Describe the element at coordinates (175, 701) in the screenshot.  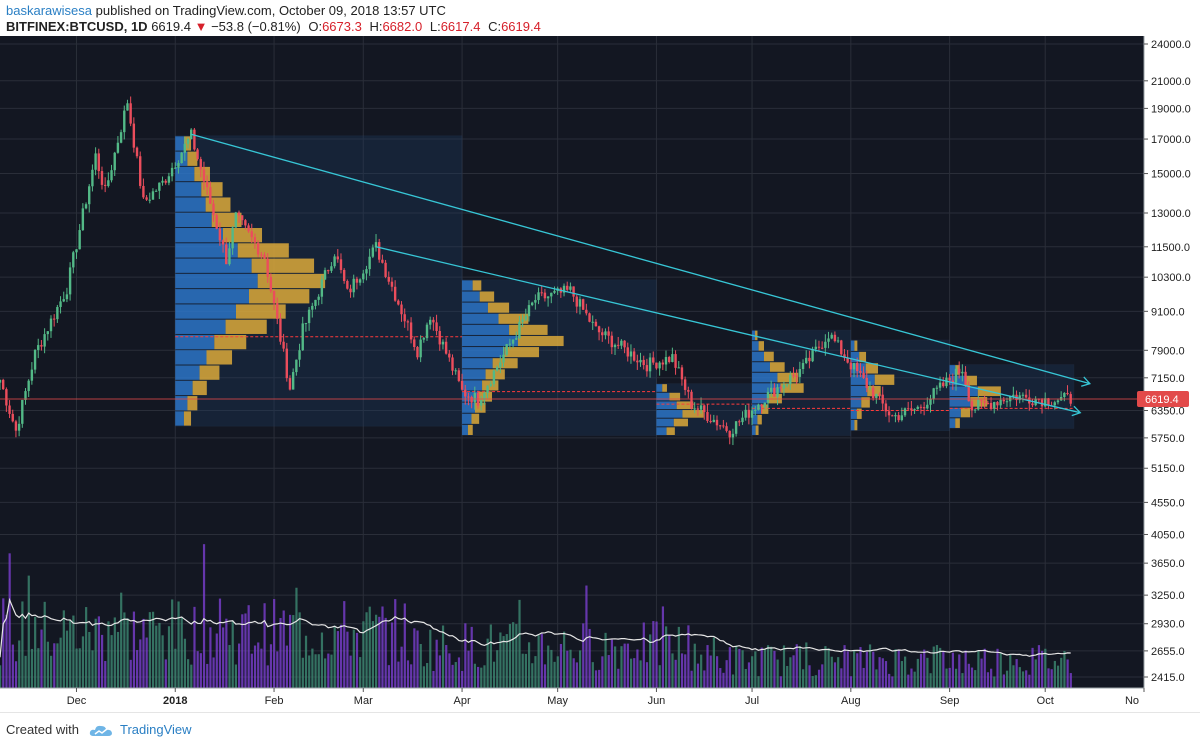
I see `time-tick-label: 2018` at that location.